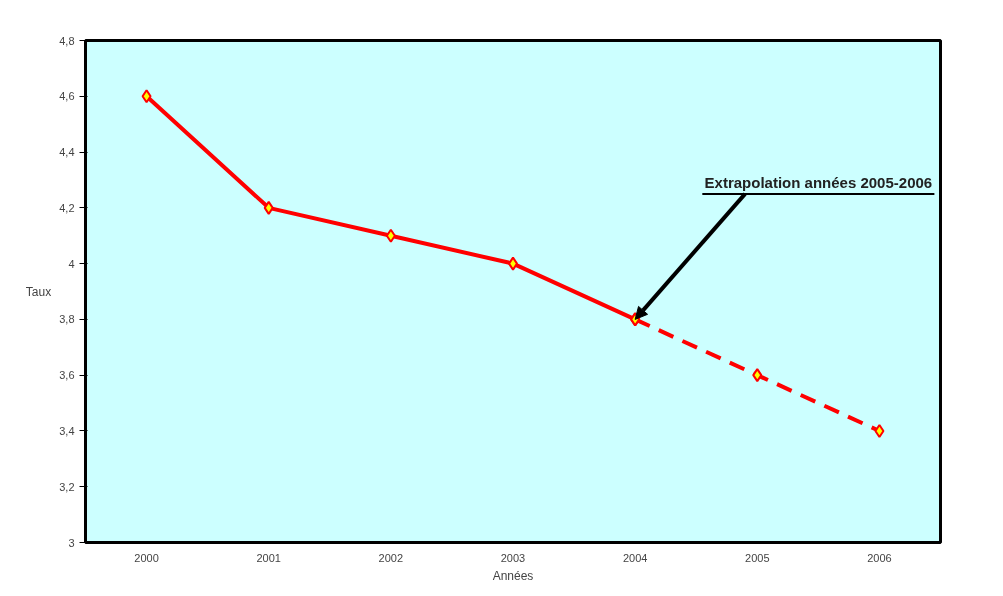  Describe the element at coordinates (67, 152) in the screenshot. I see `y-tick-label: 4,4` at that location.